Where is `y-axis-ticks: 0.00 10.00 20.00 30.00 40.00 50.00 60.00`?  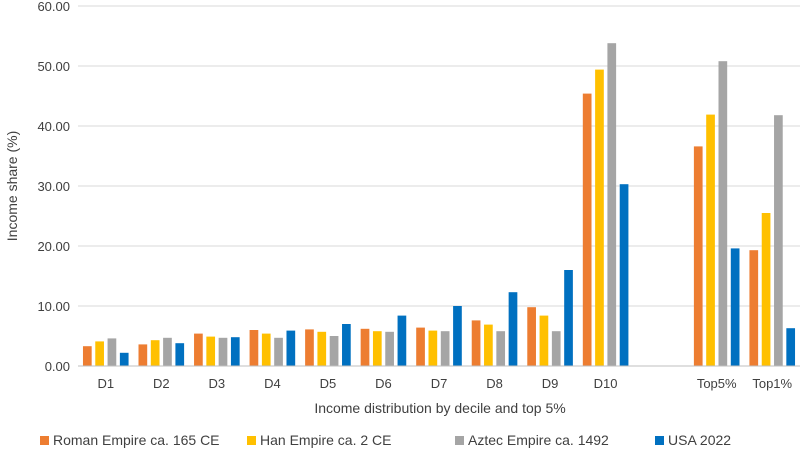 y-axis-ticks: 0.00 10.00 20.00 30.00 40.00 50.00 60.00 is located at coordinates (53, 187).